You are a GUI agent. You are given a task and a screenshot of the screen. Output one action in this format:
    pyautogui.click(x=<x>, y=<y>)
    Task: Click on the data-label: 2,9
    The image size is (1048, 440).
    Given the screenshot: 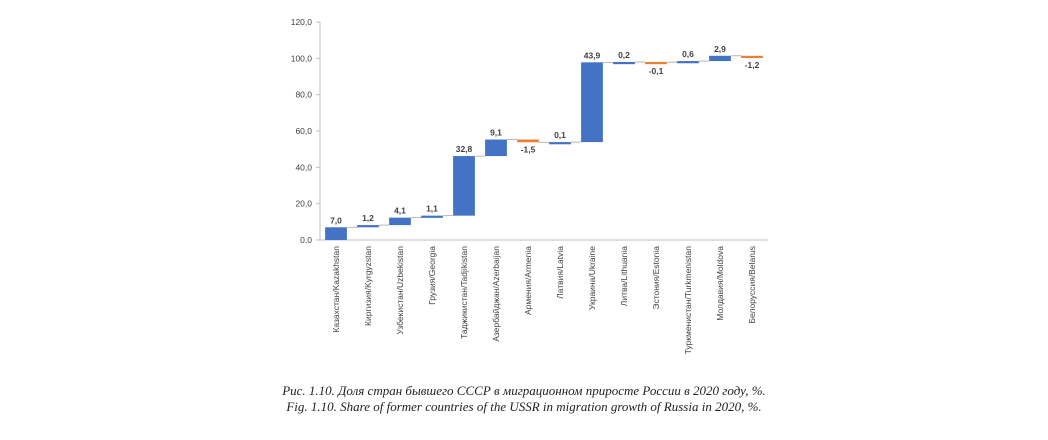 What is the action you would take?
    pyautogui.click(x=720, y=49)
    